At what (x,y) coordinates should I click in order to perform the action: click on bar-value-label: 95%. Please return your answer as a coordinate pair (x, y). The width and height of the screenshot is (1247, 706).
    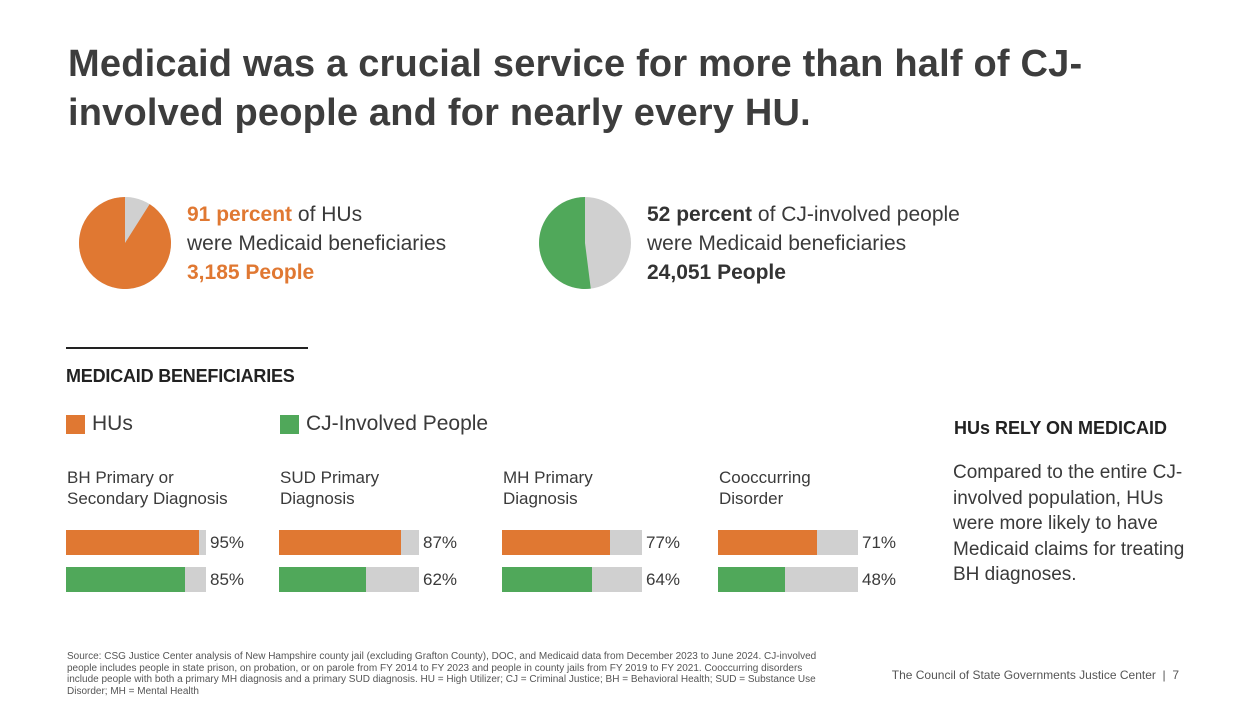
    Looking at the image, I should click on (227, 542).